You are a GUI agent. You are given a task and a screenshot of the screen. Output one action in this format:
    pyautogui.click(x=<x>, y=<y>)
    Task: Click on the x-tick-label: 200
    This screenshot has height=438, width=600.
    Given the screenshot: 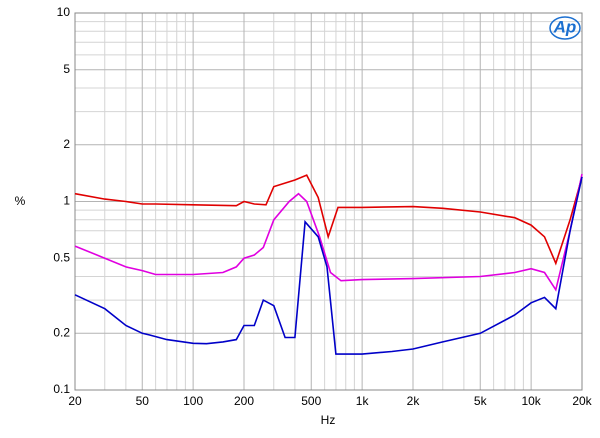 What is the action you would take?
    pyautogui.click(x=244, y=401)
    